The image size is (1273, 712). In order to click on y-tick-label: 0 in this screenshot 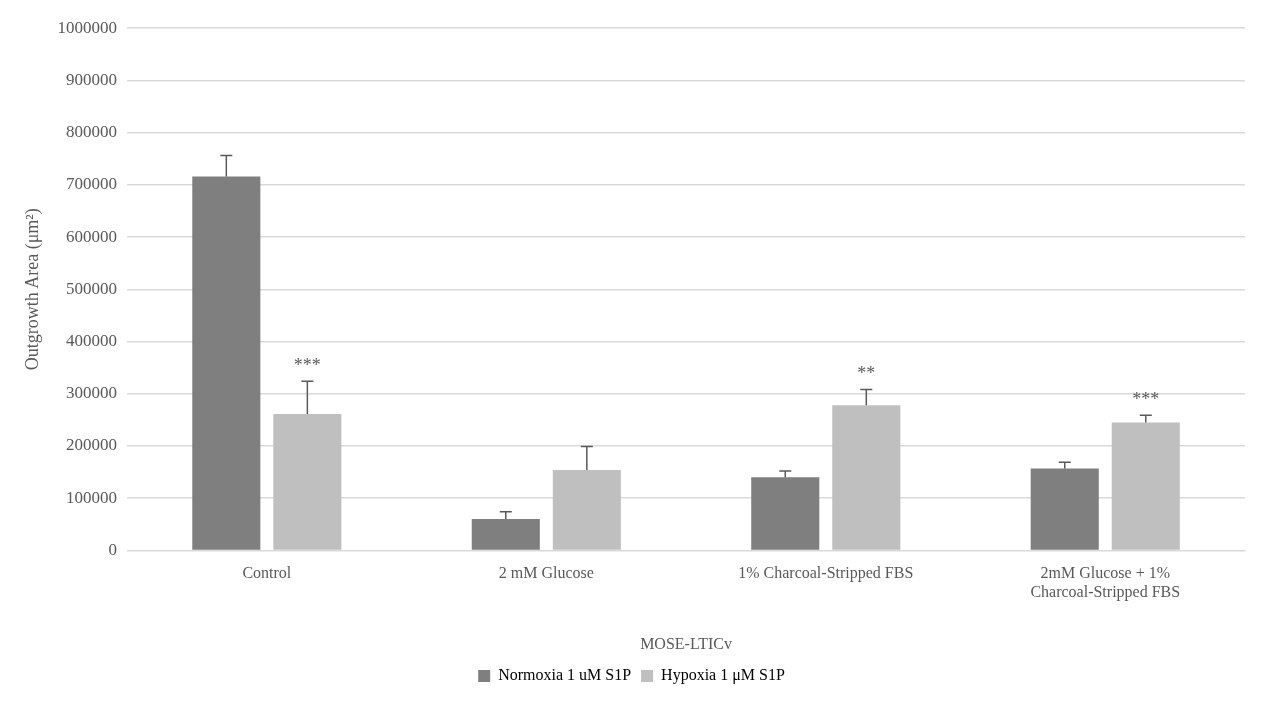, I will do `click(113, 549)`.